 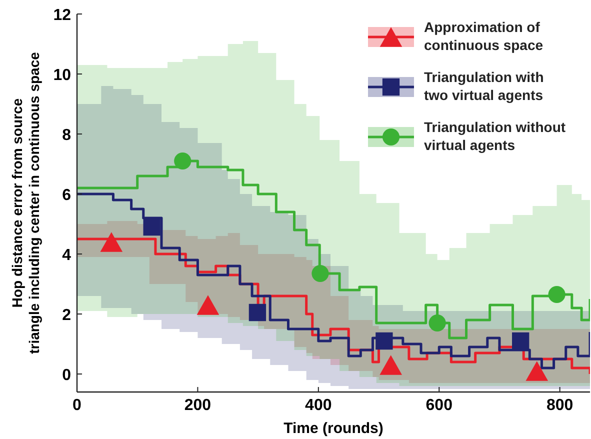 I want to click on y-tick-label: 6, so click(x=67, y=195).